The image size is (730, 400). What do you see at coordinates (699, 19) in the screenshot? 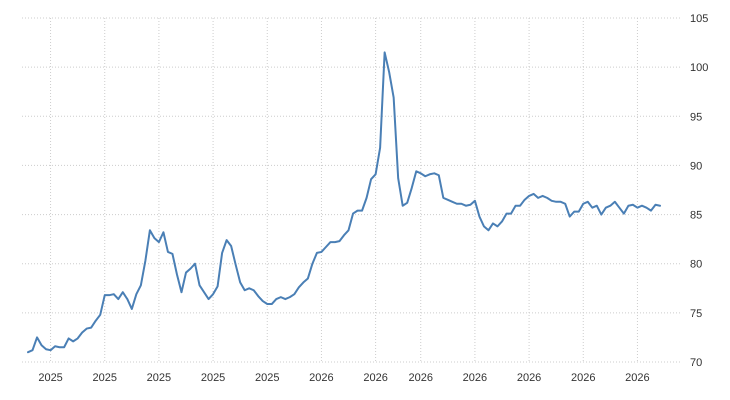
I see `y-tick-label: 105` at bounding box center [699, 19].